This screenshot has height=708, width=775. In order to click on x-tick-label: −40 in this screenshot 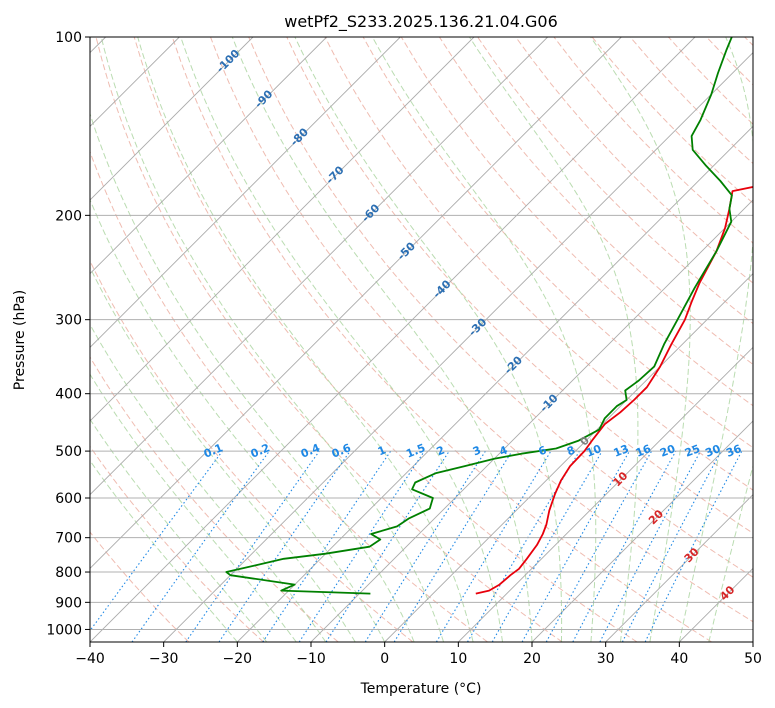, I will do `click(90, 659)`.